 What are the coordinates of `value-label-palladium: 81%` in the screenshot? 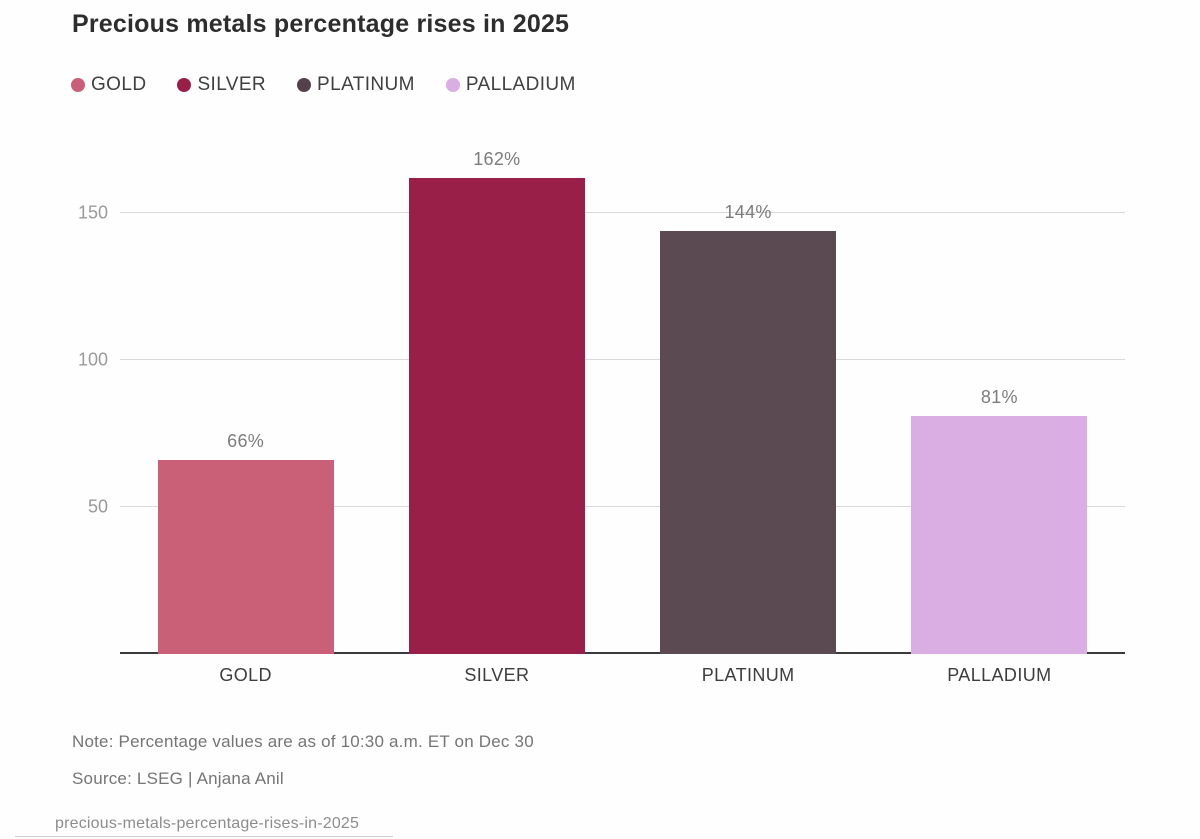 It's located at (999, 397).